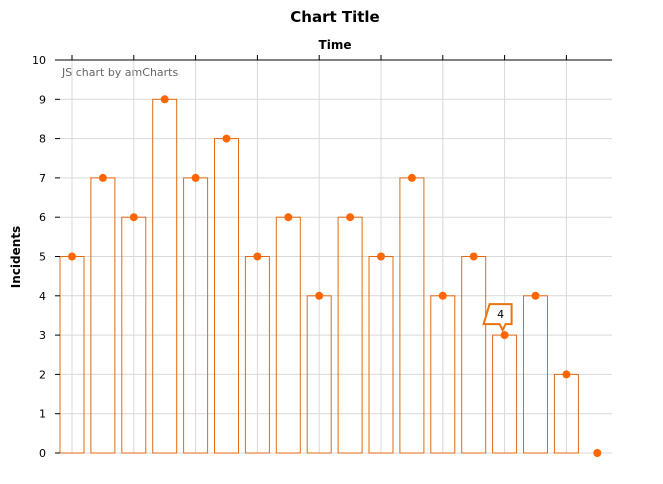 The image size is (663, 484). I want to click on x-axis-title: Time, so click(335, 45).